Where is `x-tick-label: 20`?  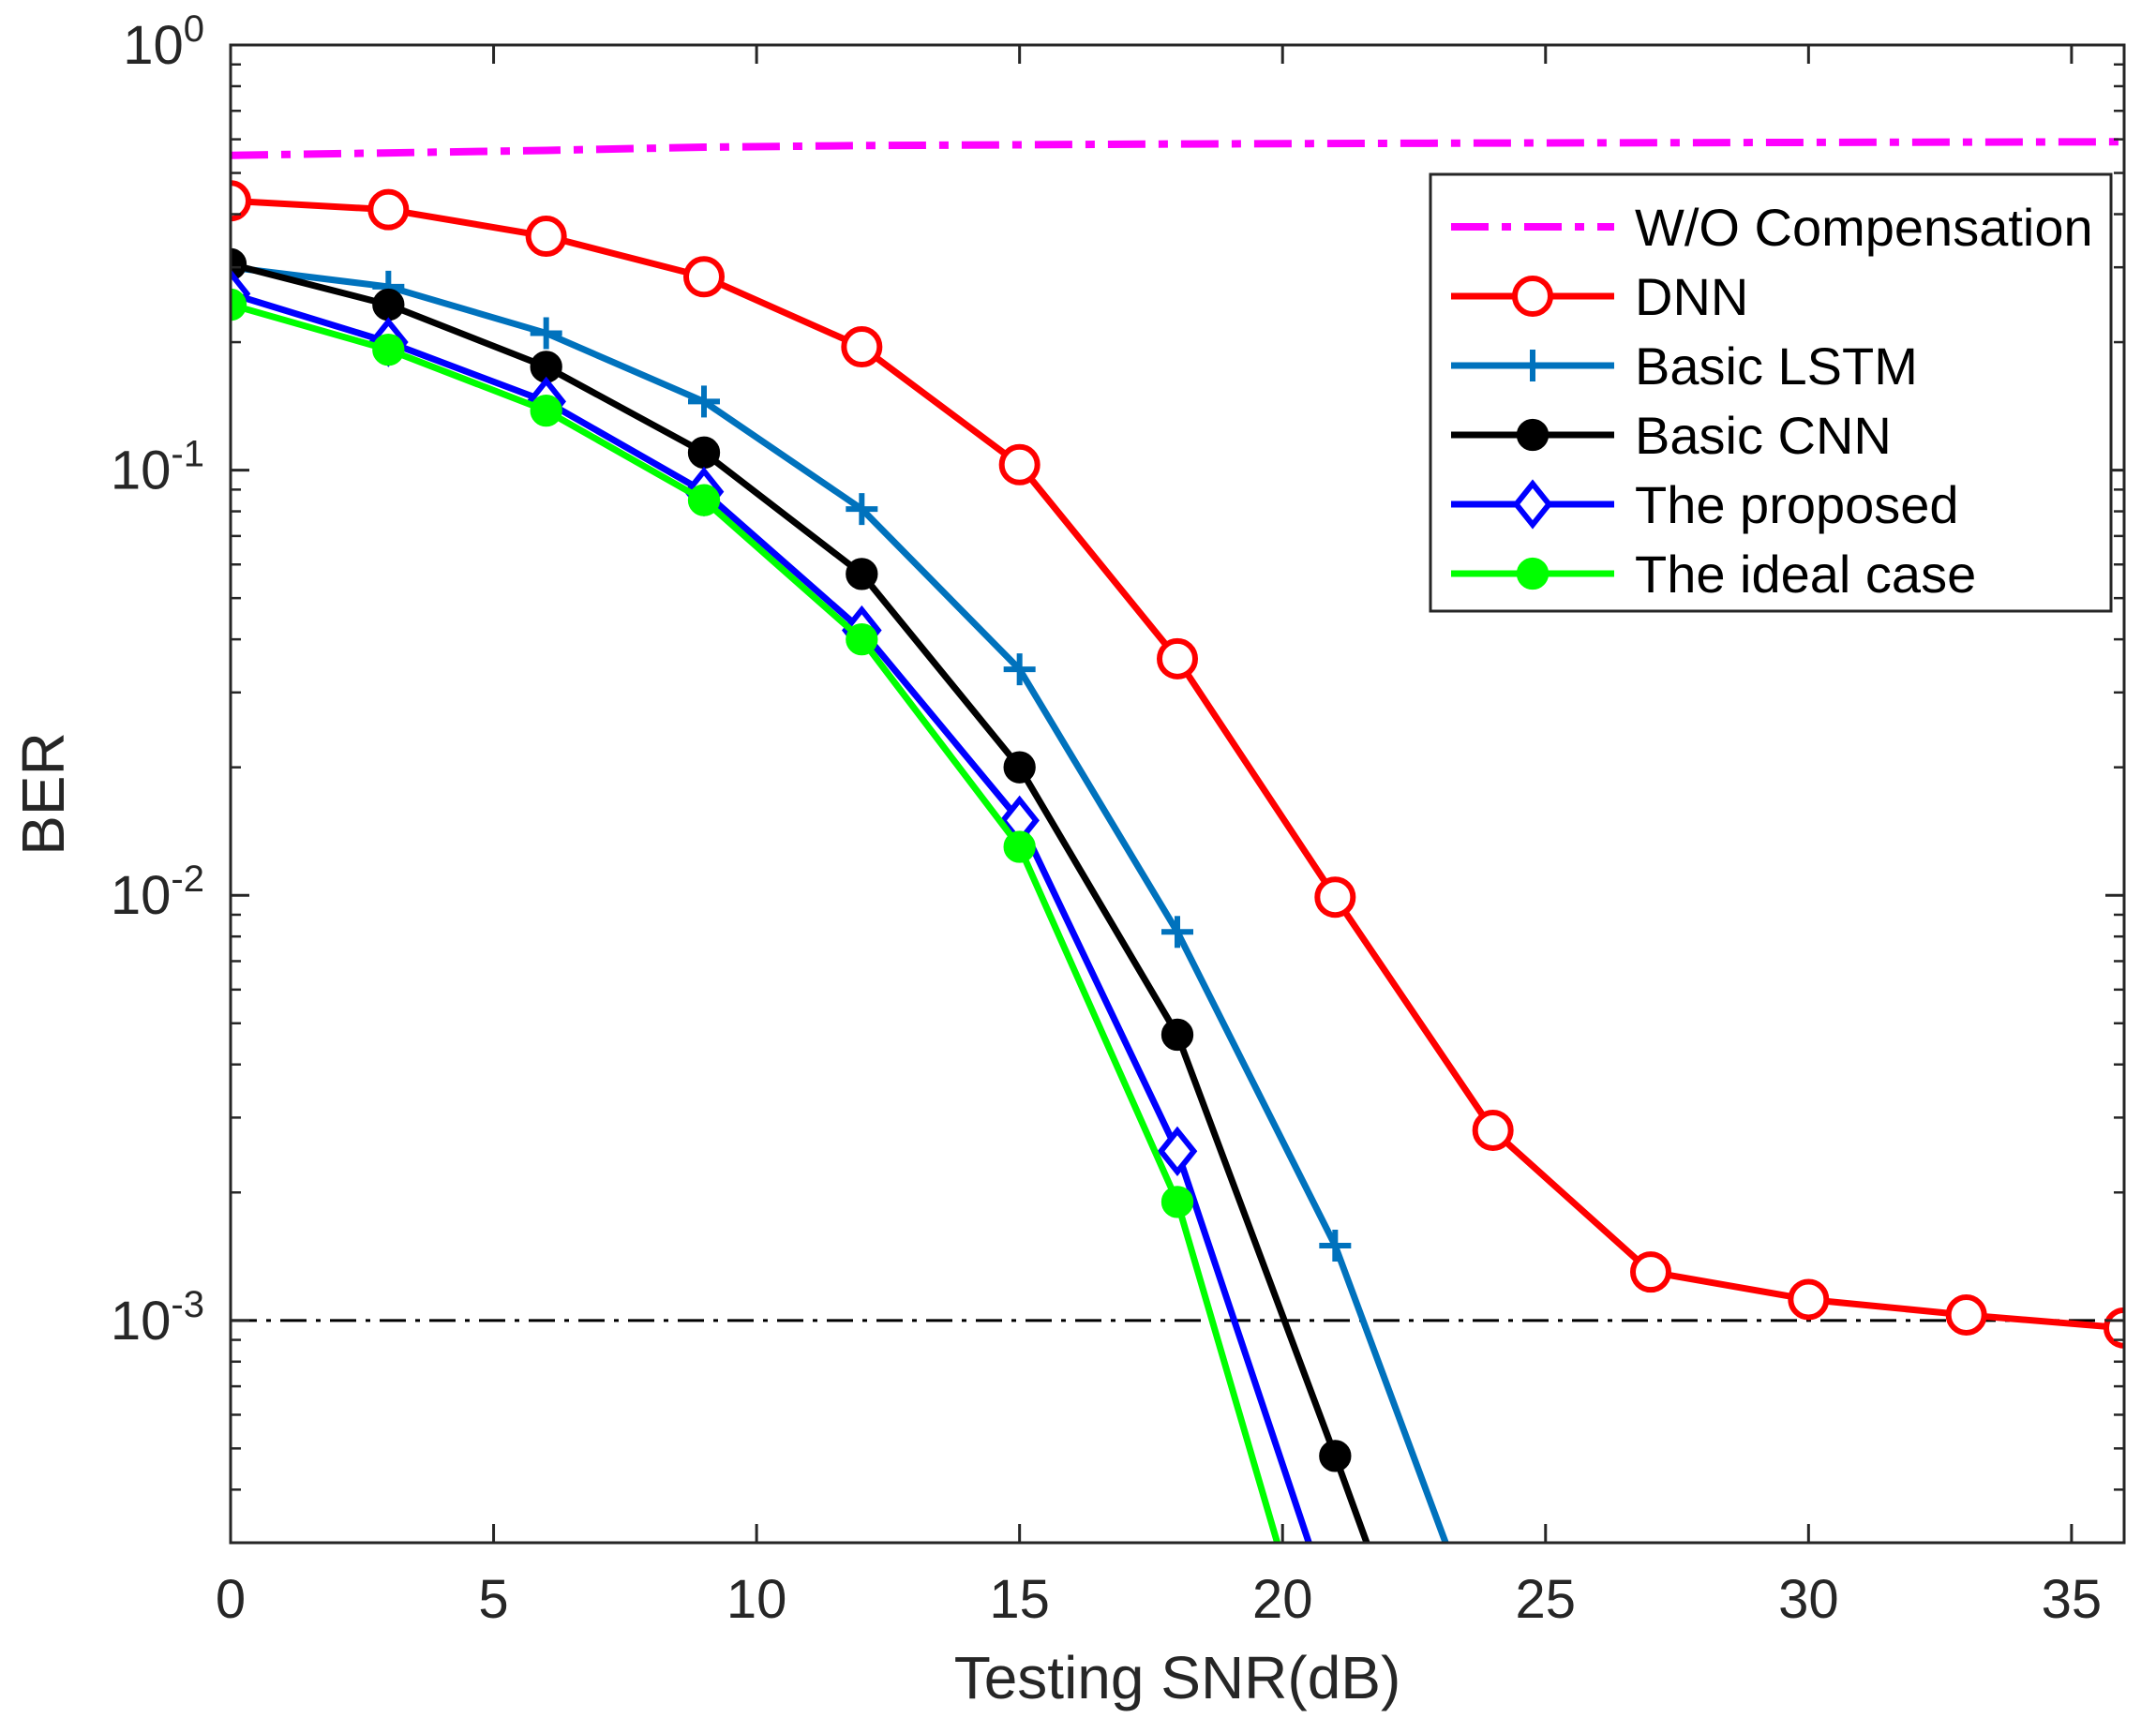
x-tick-label: 20 is located at coordinates (1282, 1599).